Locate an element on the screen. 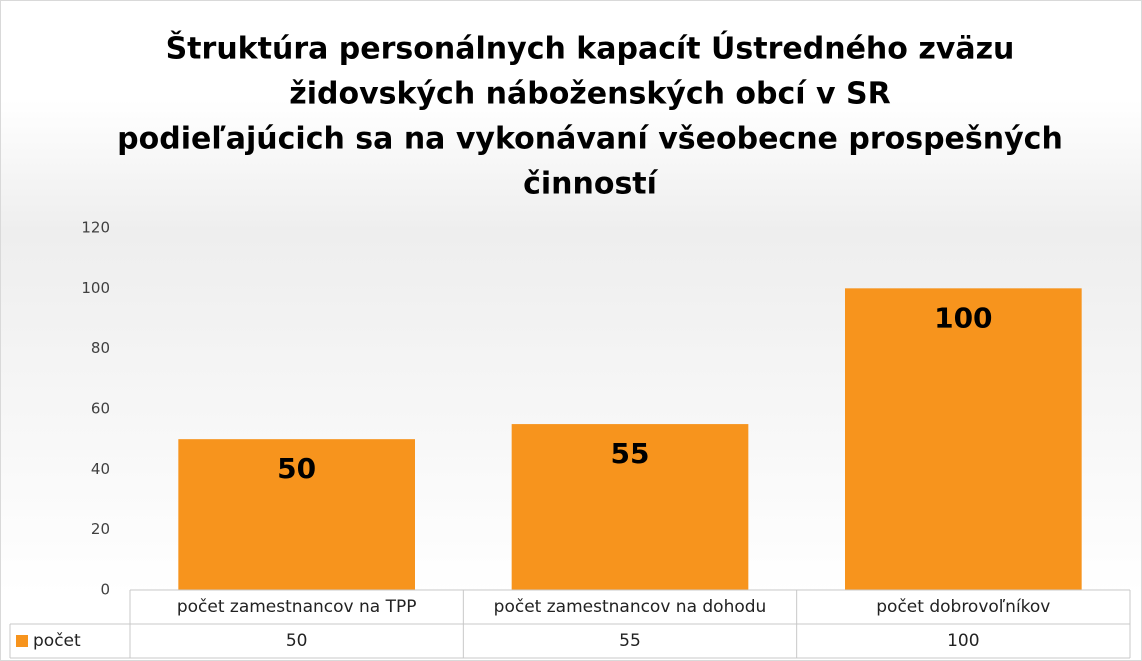 The width and height of the screenshot is (1142, 661). y-tick-label: 0 is located at coordinates (105, 590).